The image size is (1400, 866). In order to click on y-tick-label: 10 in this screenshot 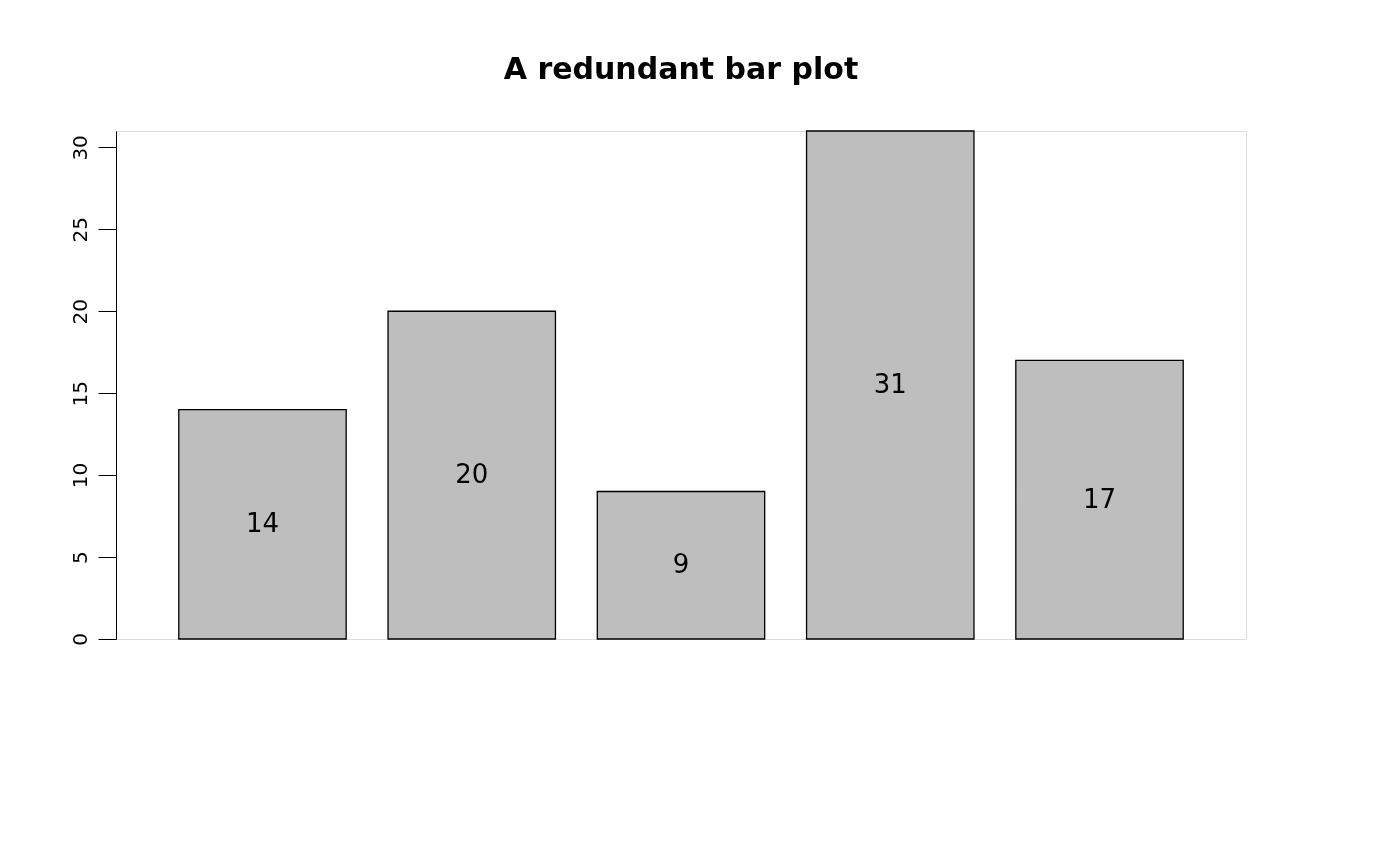, I will do `click(79, 475)`.